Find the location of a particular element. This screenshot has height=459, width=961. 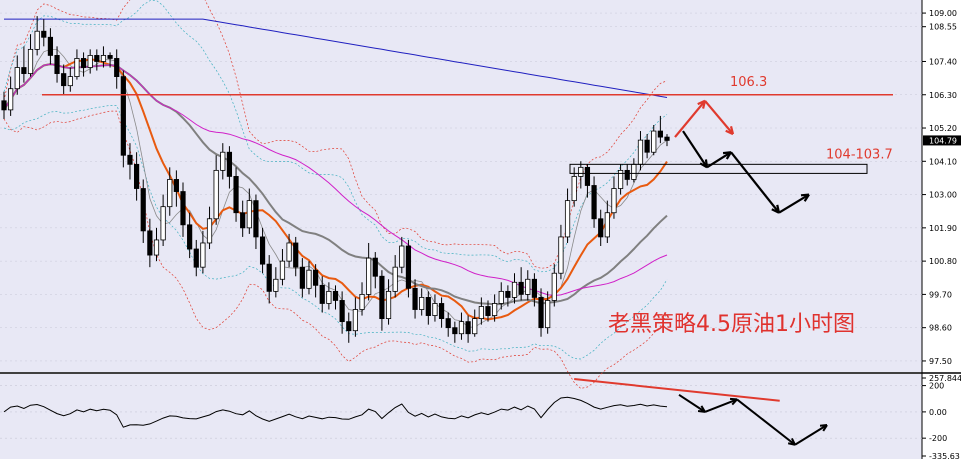

price-tick-label: 108.55 is located at coordinates (943, 27).